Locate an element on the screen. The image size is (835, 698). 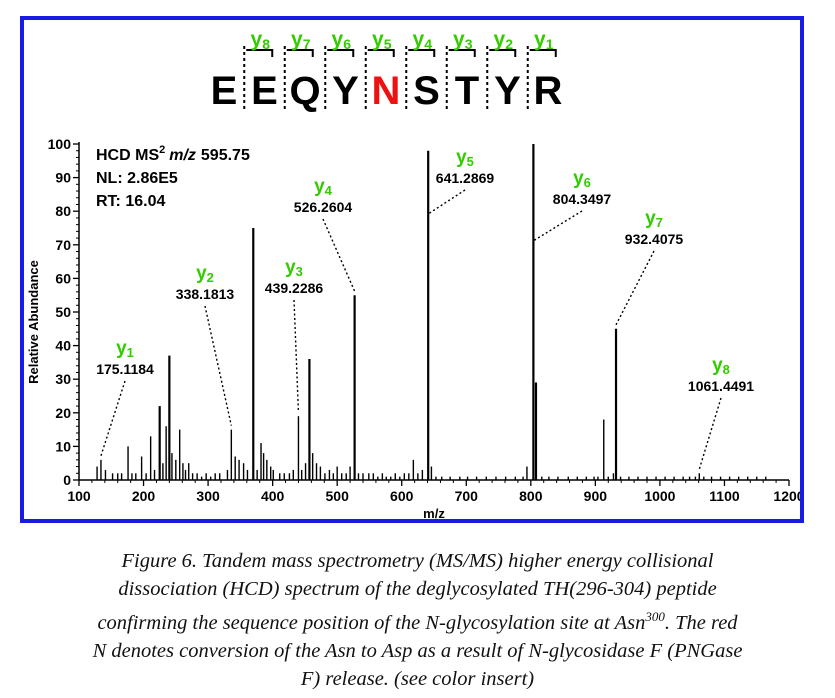
y-tick-label: 60 is located at coordinates (63, 278).